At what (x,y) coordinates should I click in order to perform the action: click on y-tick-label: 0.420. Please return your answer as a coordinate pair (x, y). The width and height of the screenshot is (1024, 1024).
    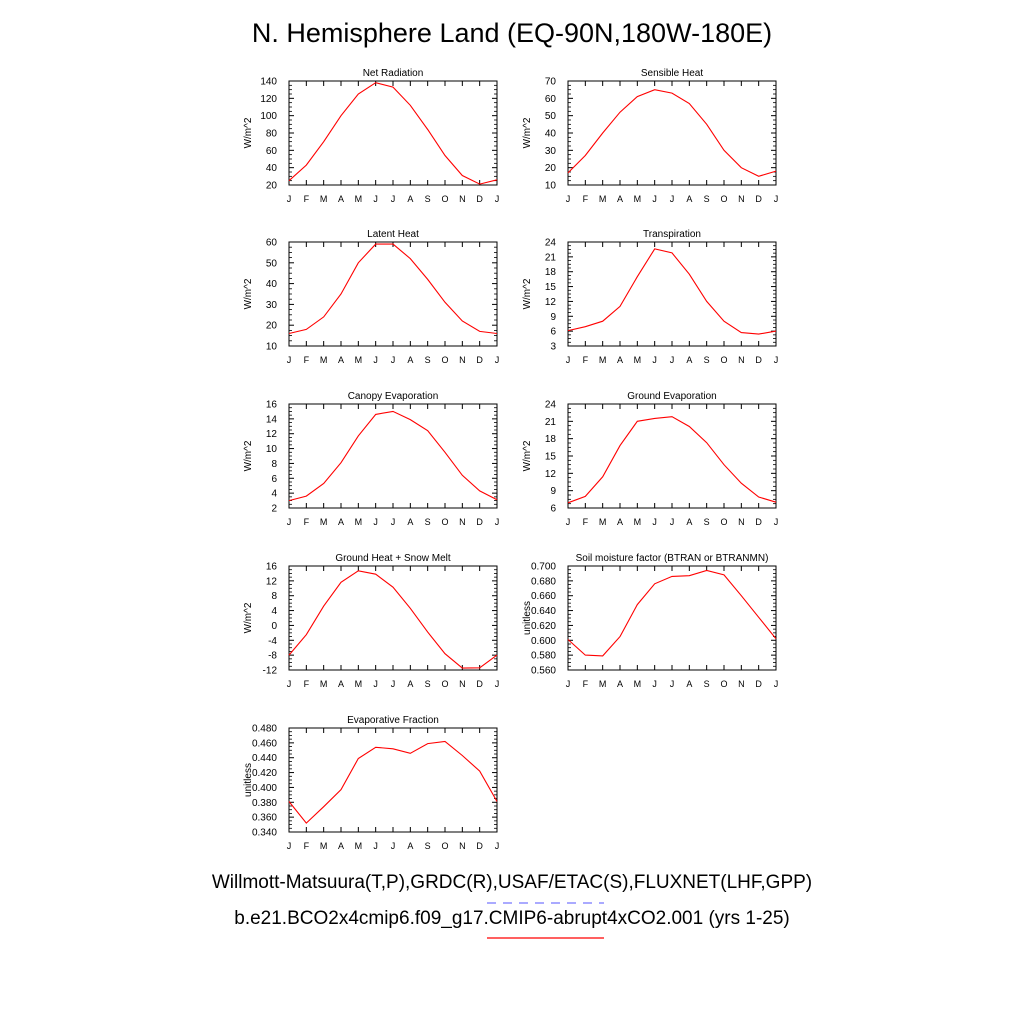
    Looking at the image, I should click on (264, 773).